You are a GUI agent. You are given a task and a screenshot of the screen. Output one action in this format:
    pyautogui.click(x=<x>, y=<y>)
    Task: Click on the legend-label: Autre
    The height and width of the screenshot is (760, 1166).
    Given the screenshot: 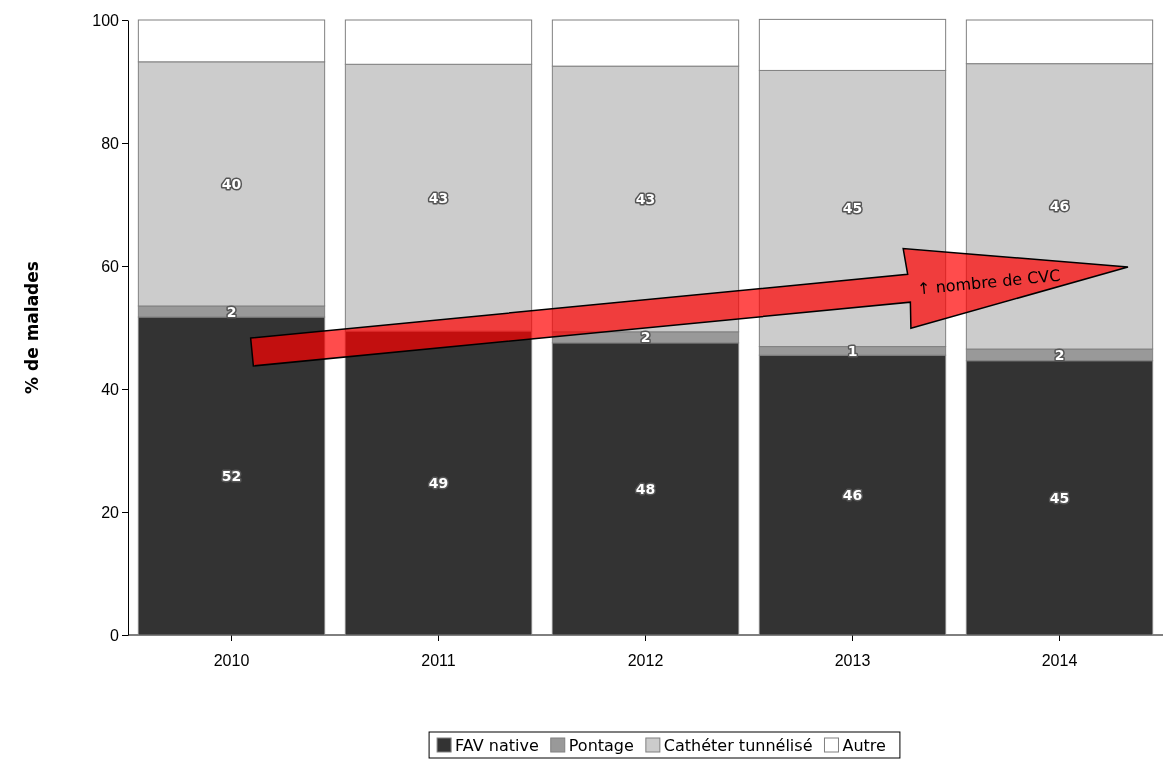 What is the action you would take?
    pyautogui.click(x=864, y=745)
    